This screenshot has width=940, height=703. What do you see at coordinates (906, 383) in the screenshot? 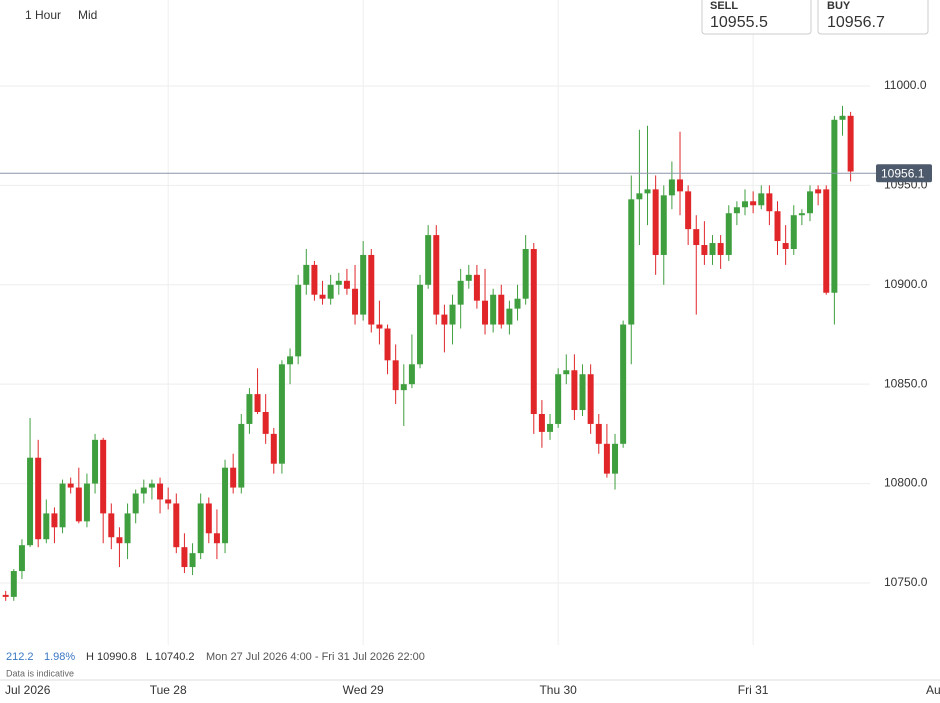
I see `y-tick-label: 10850.0` at bounding box center [906, 383].